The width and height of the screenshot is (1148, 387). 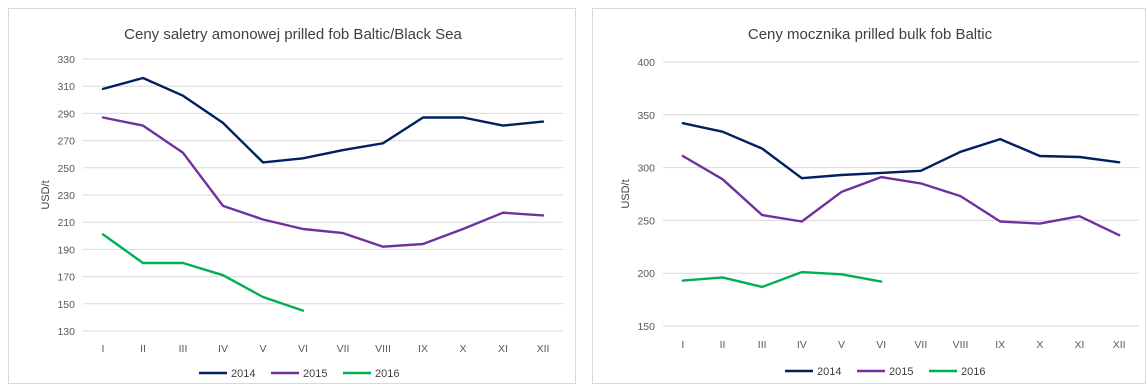 I want to click on y-tick-label: 190, so click(x=66, y=250).